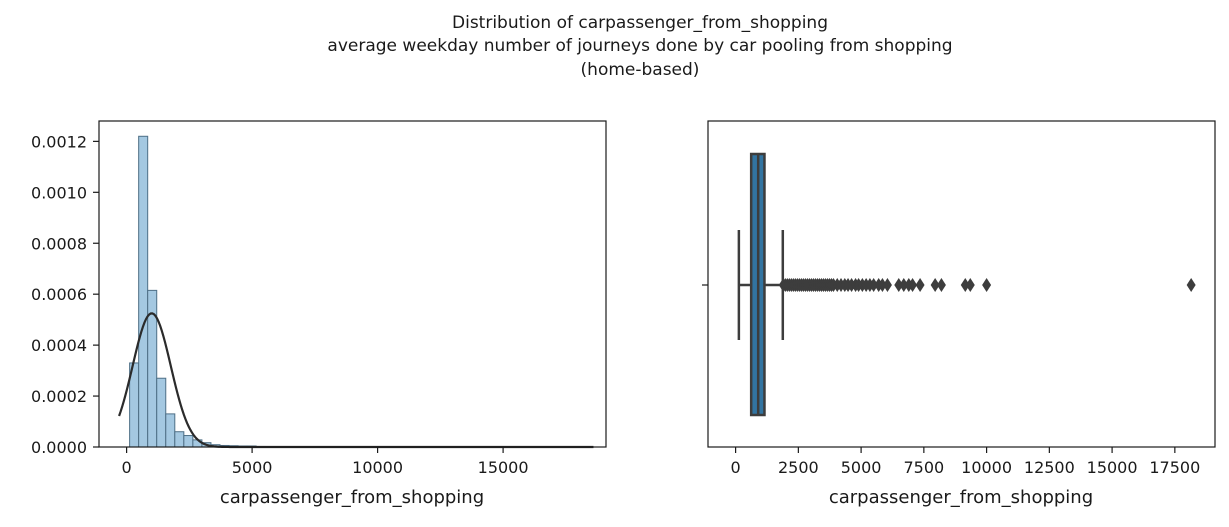  I want to click on histogram-x-ticks: 0 5000 10000 15000, so click(325, 462).